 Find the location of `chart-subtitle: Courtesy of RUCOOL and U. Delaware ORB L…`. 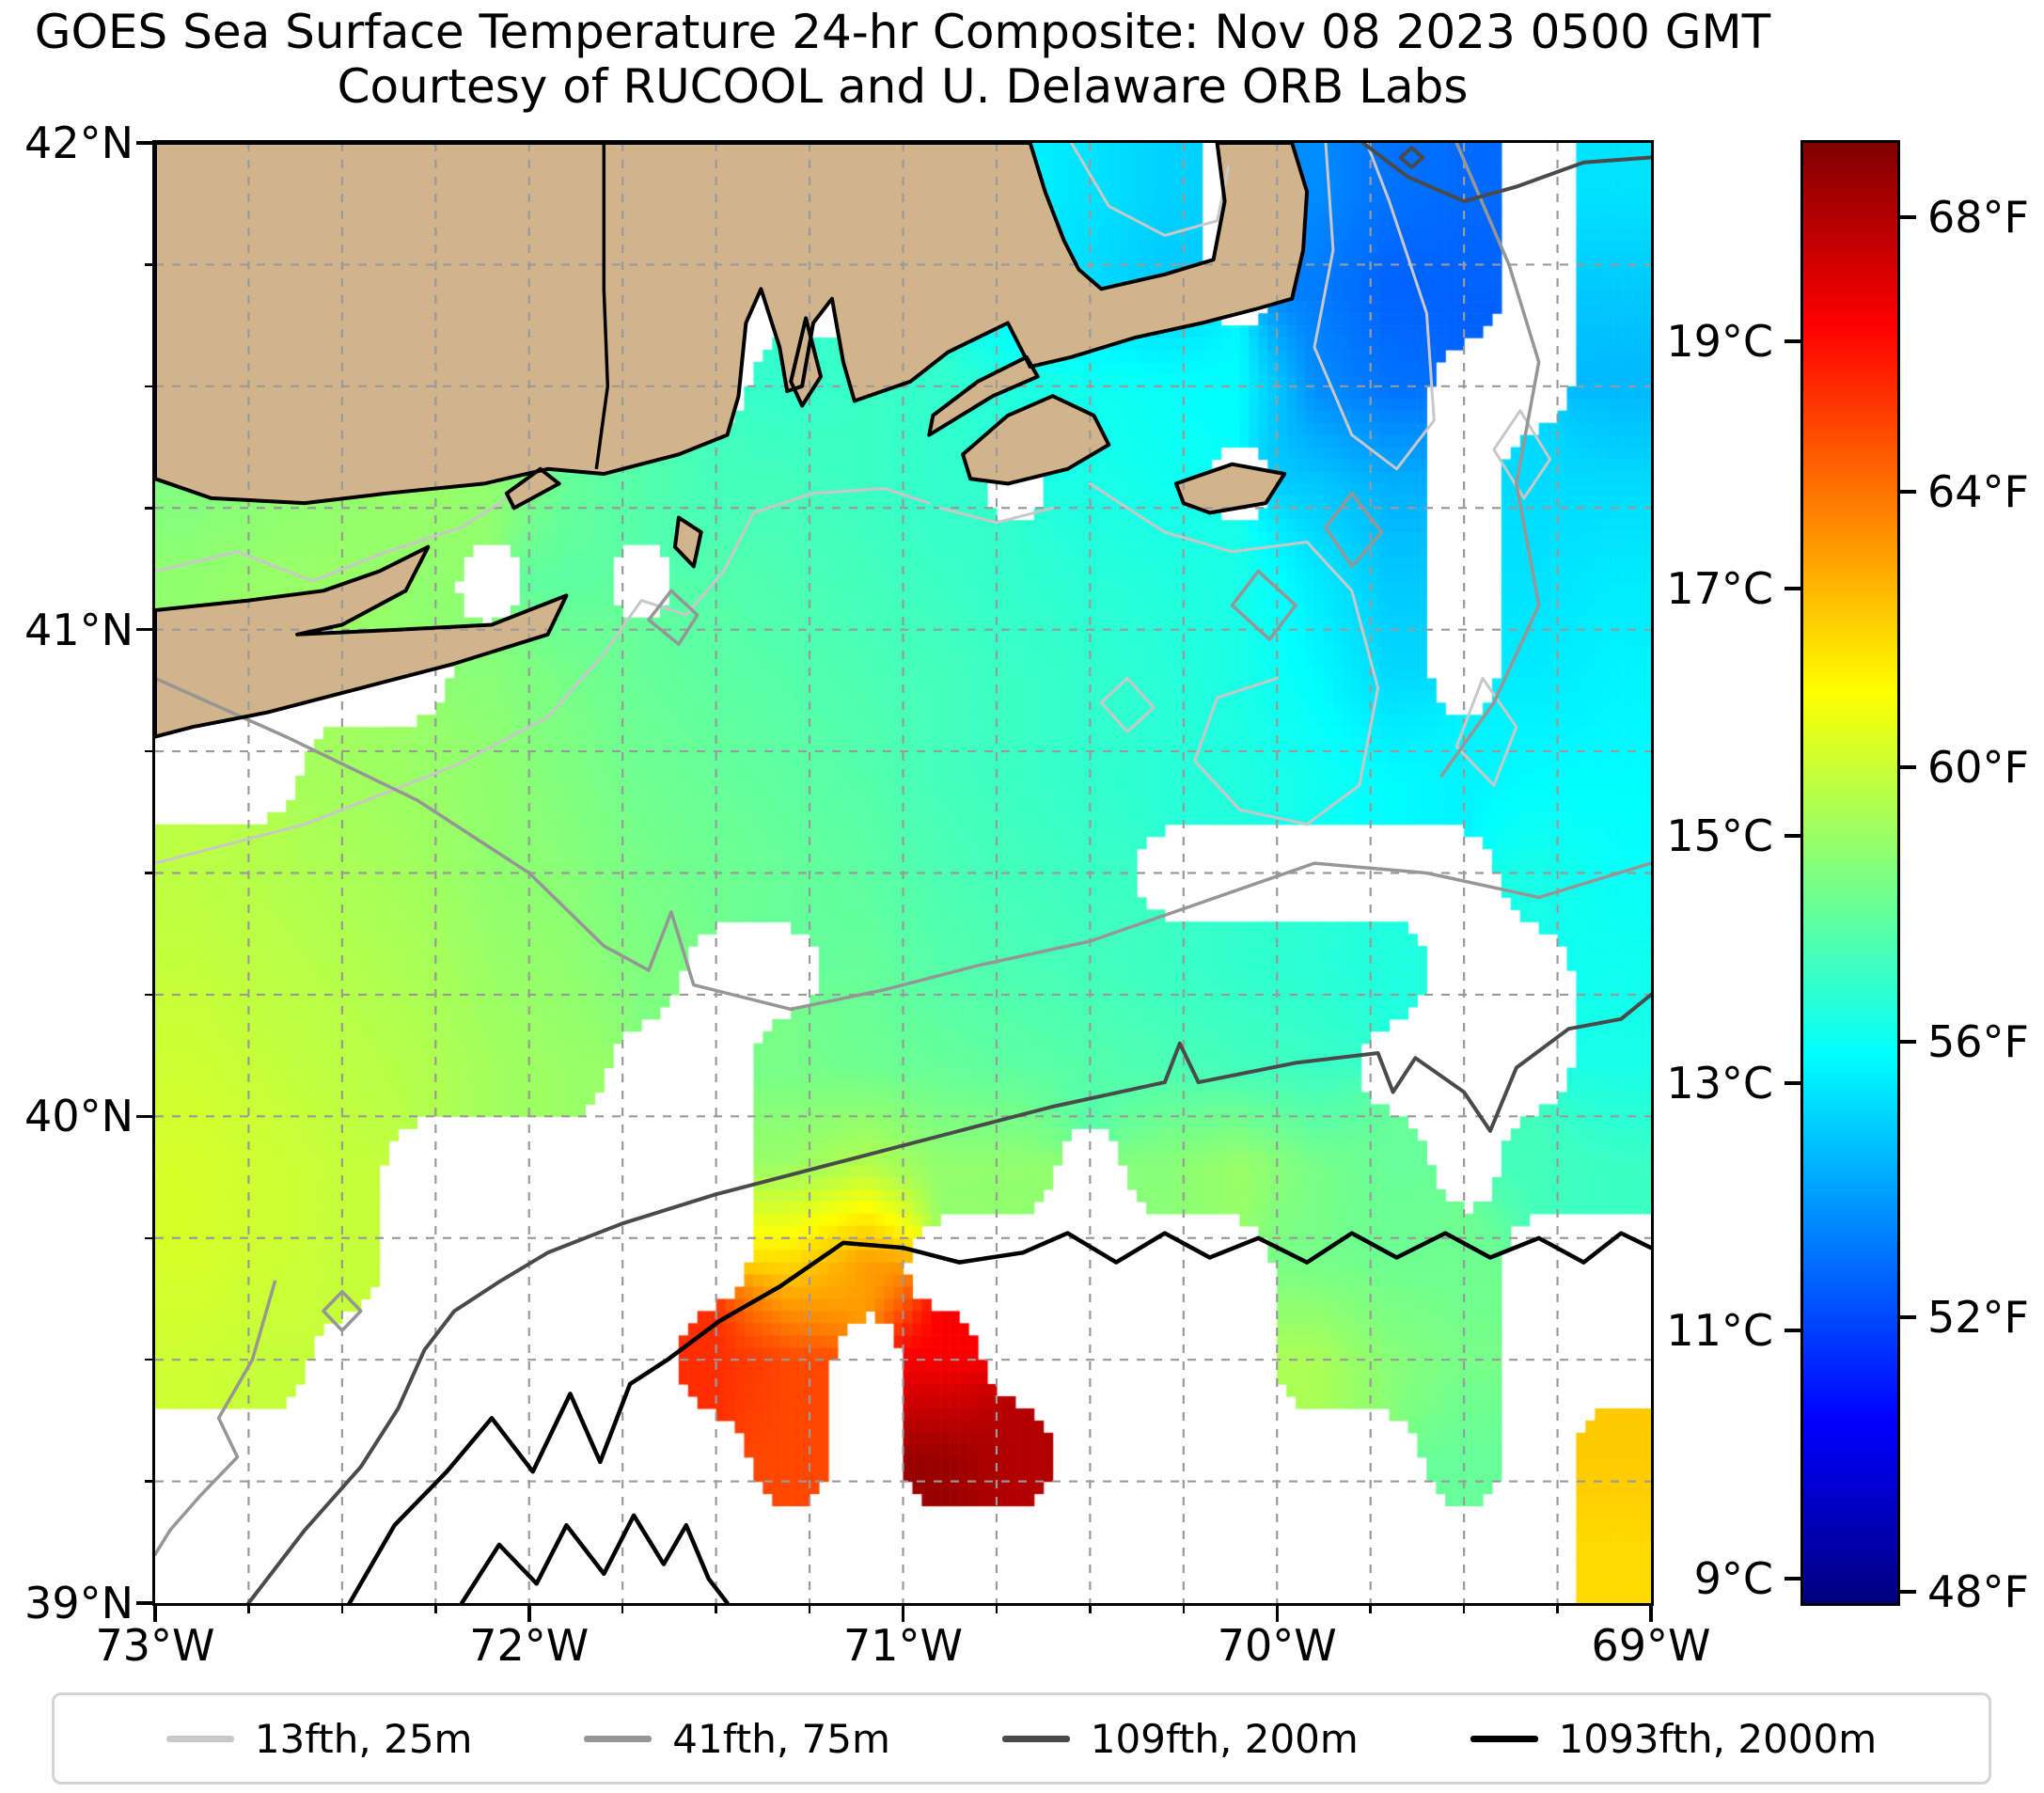

chart-subtitle: Courtesy of RUCOOL and U. Delaware ORB L… is located at coordinates (903, 87).